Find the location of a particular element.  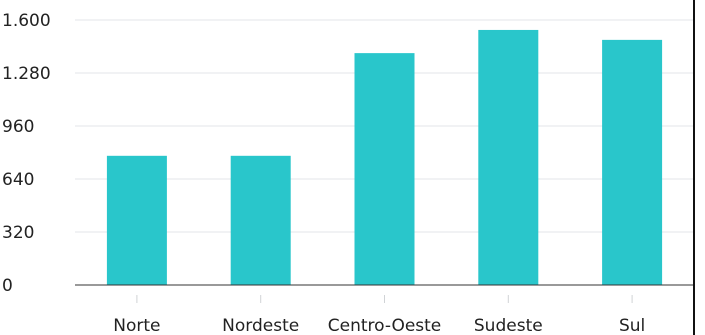

y-tick-label: 640 is located at coordinates (18, 180).